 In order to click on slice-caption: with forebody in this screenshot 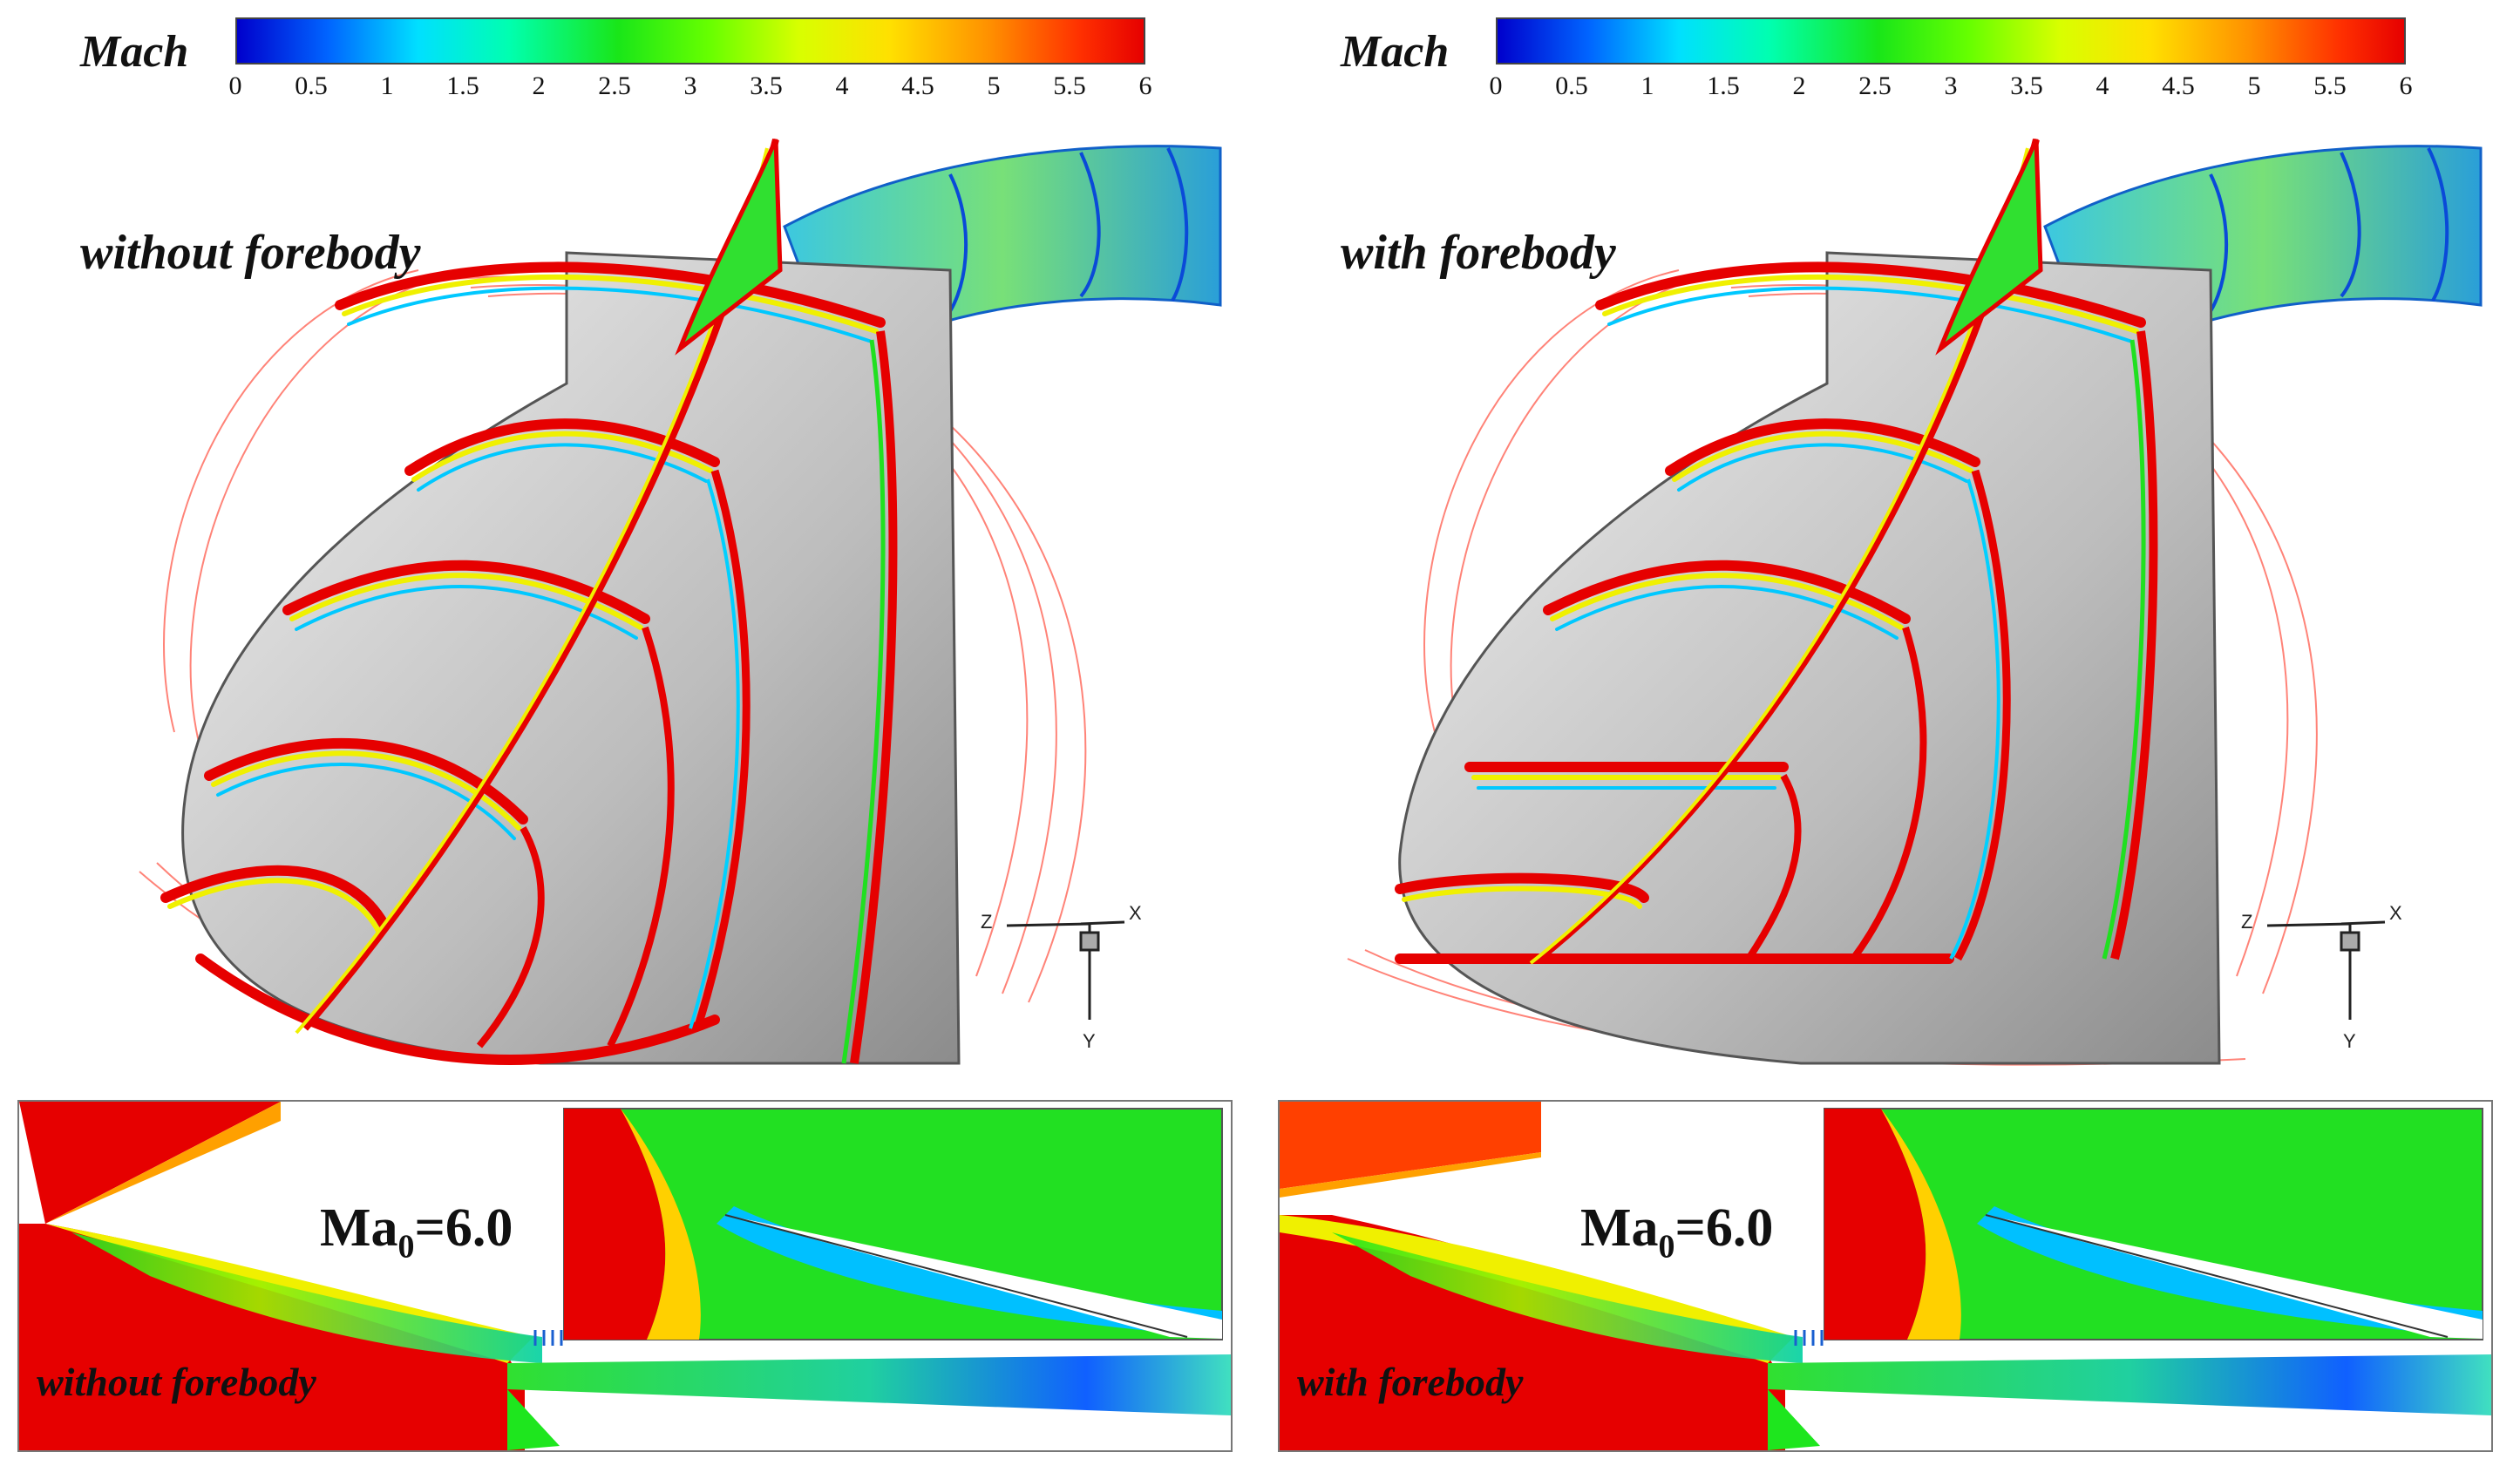, I will do `click(1410, 1382)`.